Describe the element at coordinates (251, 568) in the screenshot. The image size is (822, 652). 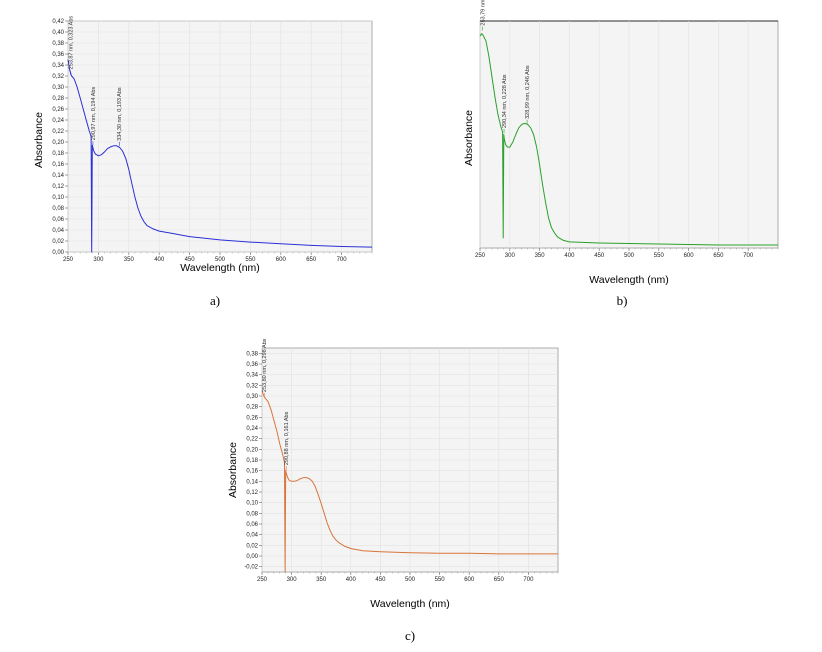
I see `y-tick-label: -0,02` at that location.